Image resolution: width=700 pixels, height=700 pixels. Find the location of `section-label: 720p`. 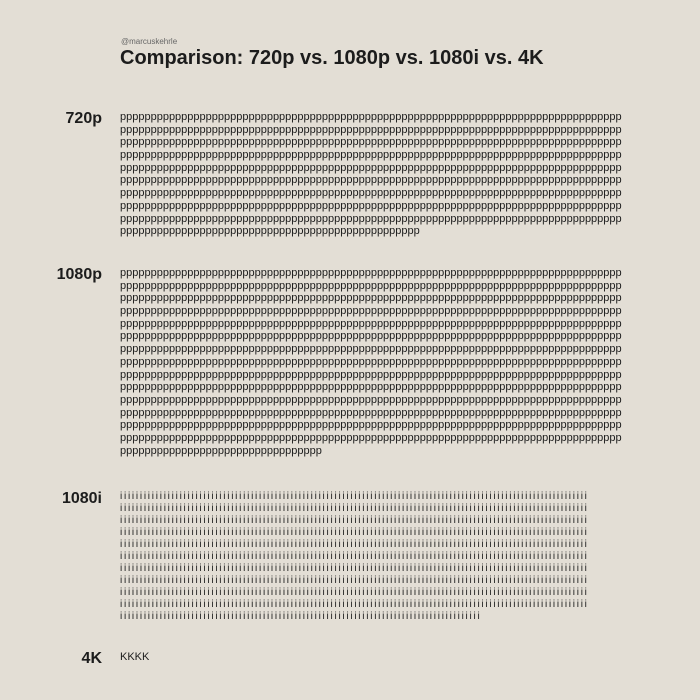

section-label: 720p is located at coordinates (83, 118).